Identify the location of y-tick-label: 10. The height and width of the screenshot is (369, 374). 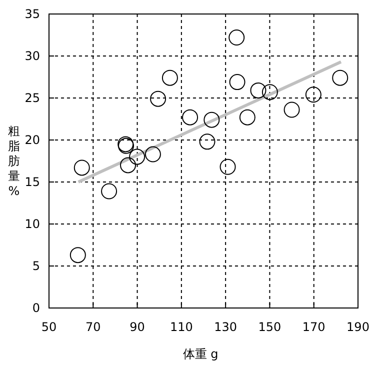
(32, 224).